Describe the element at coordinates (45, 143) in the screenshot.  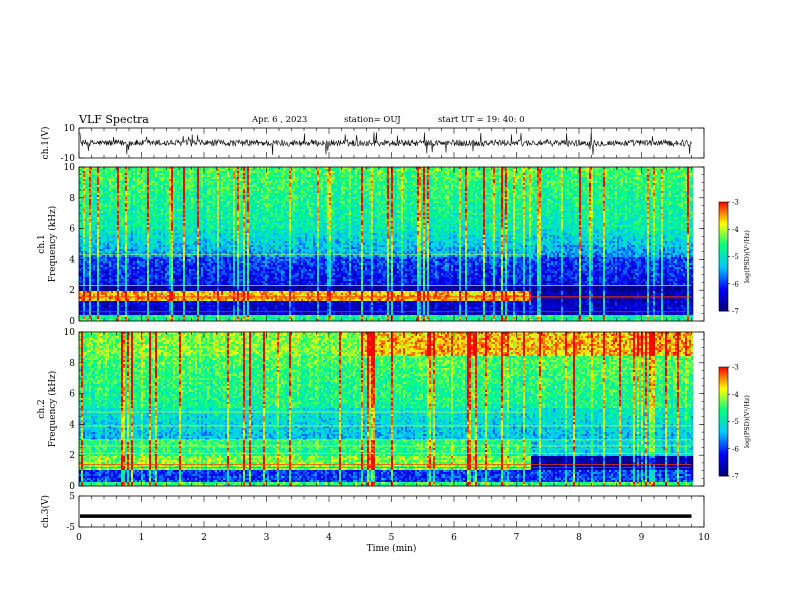
I see `y-axis-label: ch.1(V)` at that location.